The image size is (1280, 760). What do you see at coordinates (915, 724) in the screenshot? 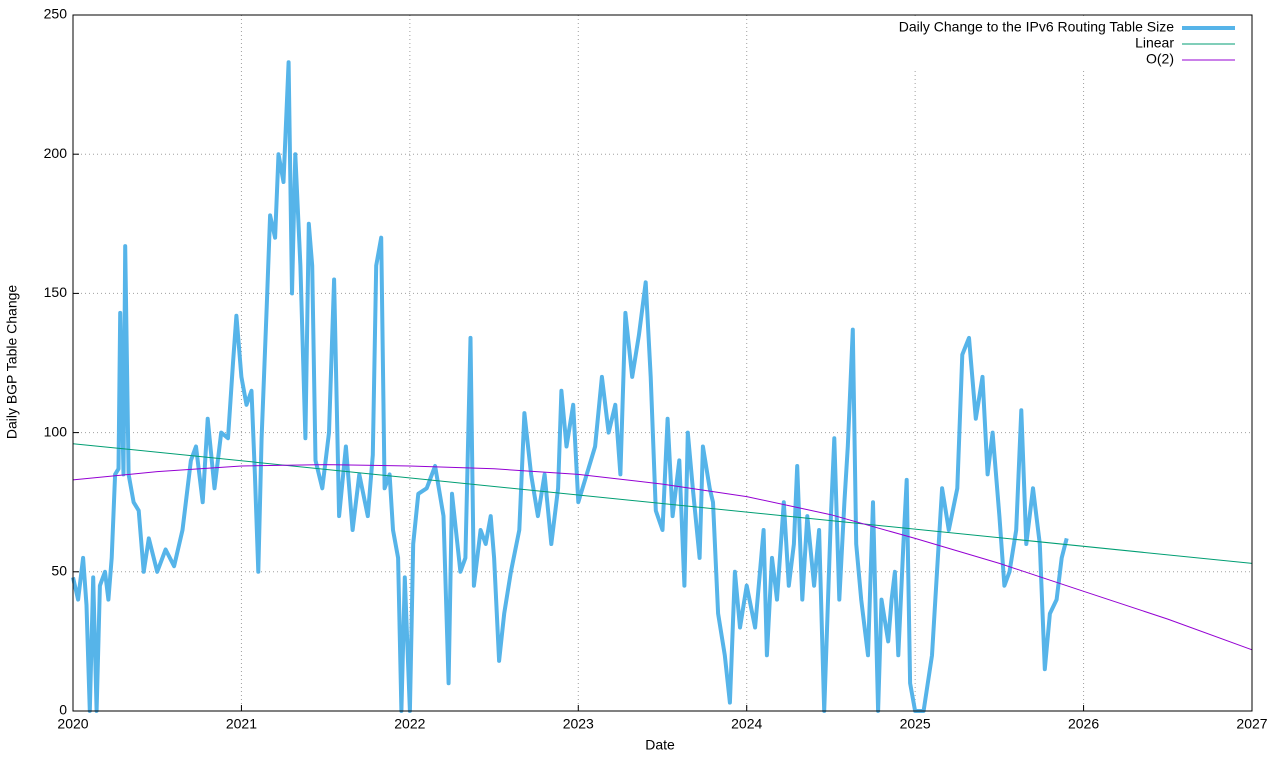
I see `x-tick-label: 2025` at bounding box center [915, 724].